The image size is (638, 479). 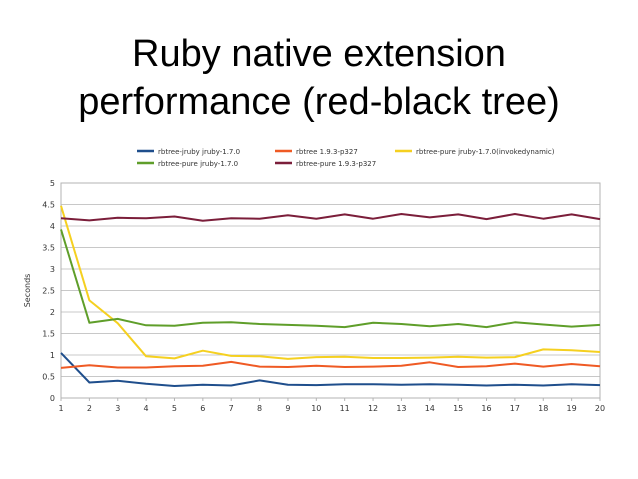 What do you see at coordinates (48, 205) in the screenshot?
I see `y-tick-label: 4.5` at bounding box center [48, 205].